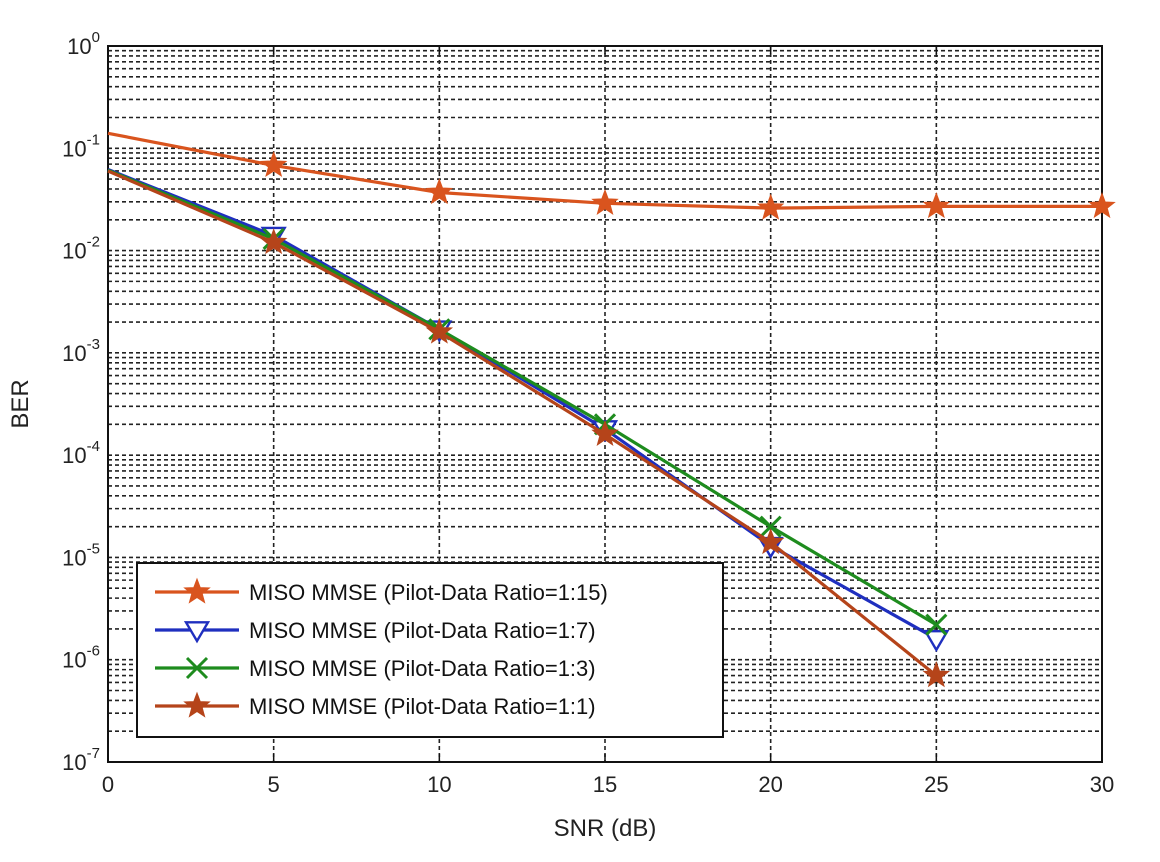 This screenshot has height=862, width=1160. I want to click on legend-box, so click(430, 650).